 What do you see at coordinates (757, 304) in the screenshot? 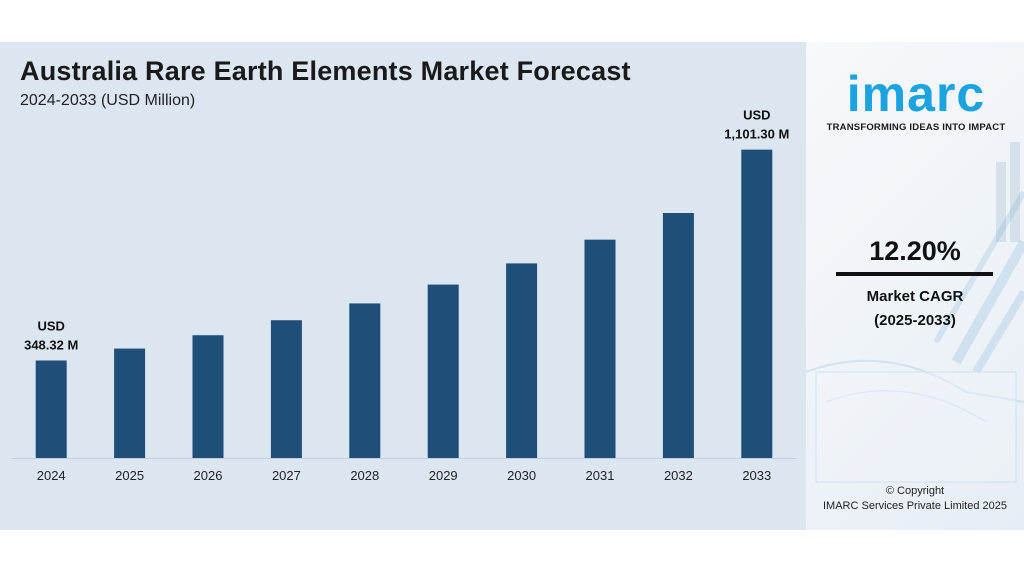
I see `bar-2033` at bounding box center [757, 304].